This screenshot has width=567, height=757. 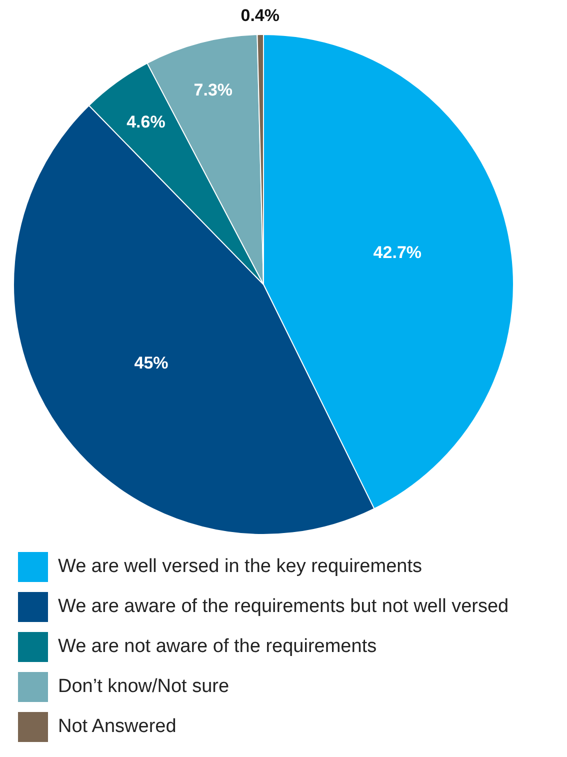 What do you see at coordinates (151, 363) in the screenshot?
I see `data-label: 45%` at bounding box center [151, 363].